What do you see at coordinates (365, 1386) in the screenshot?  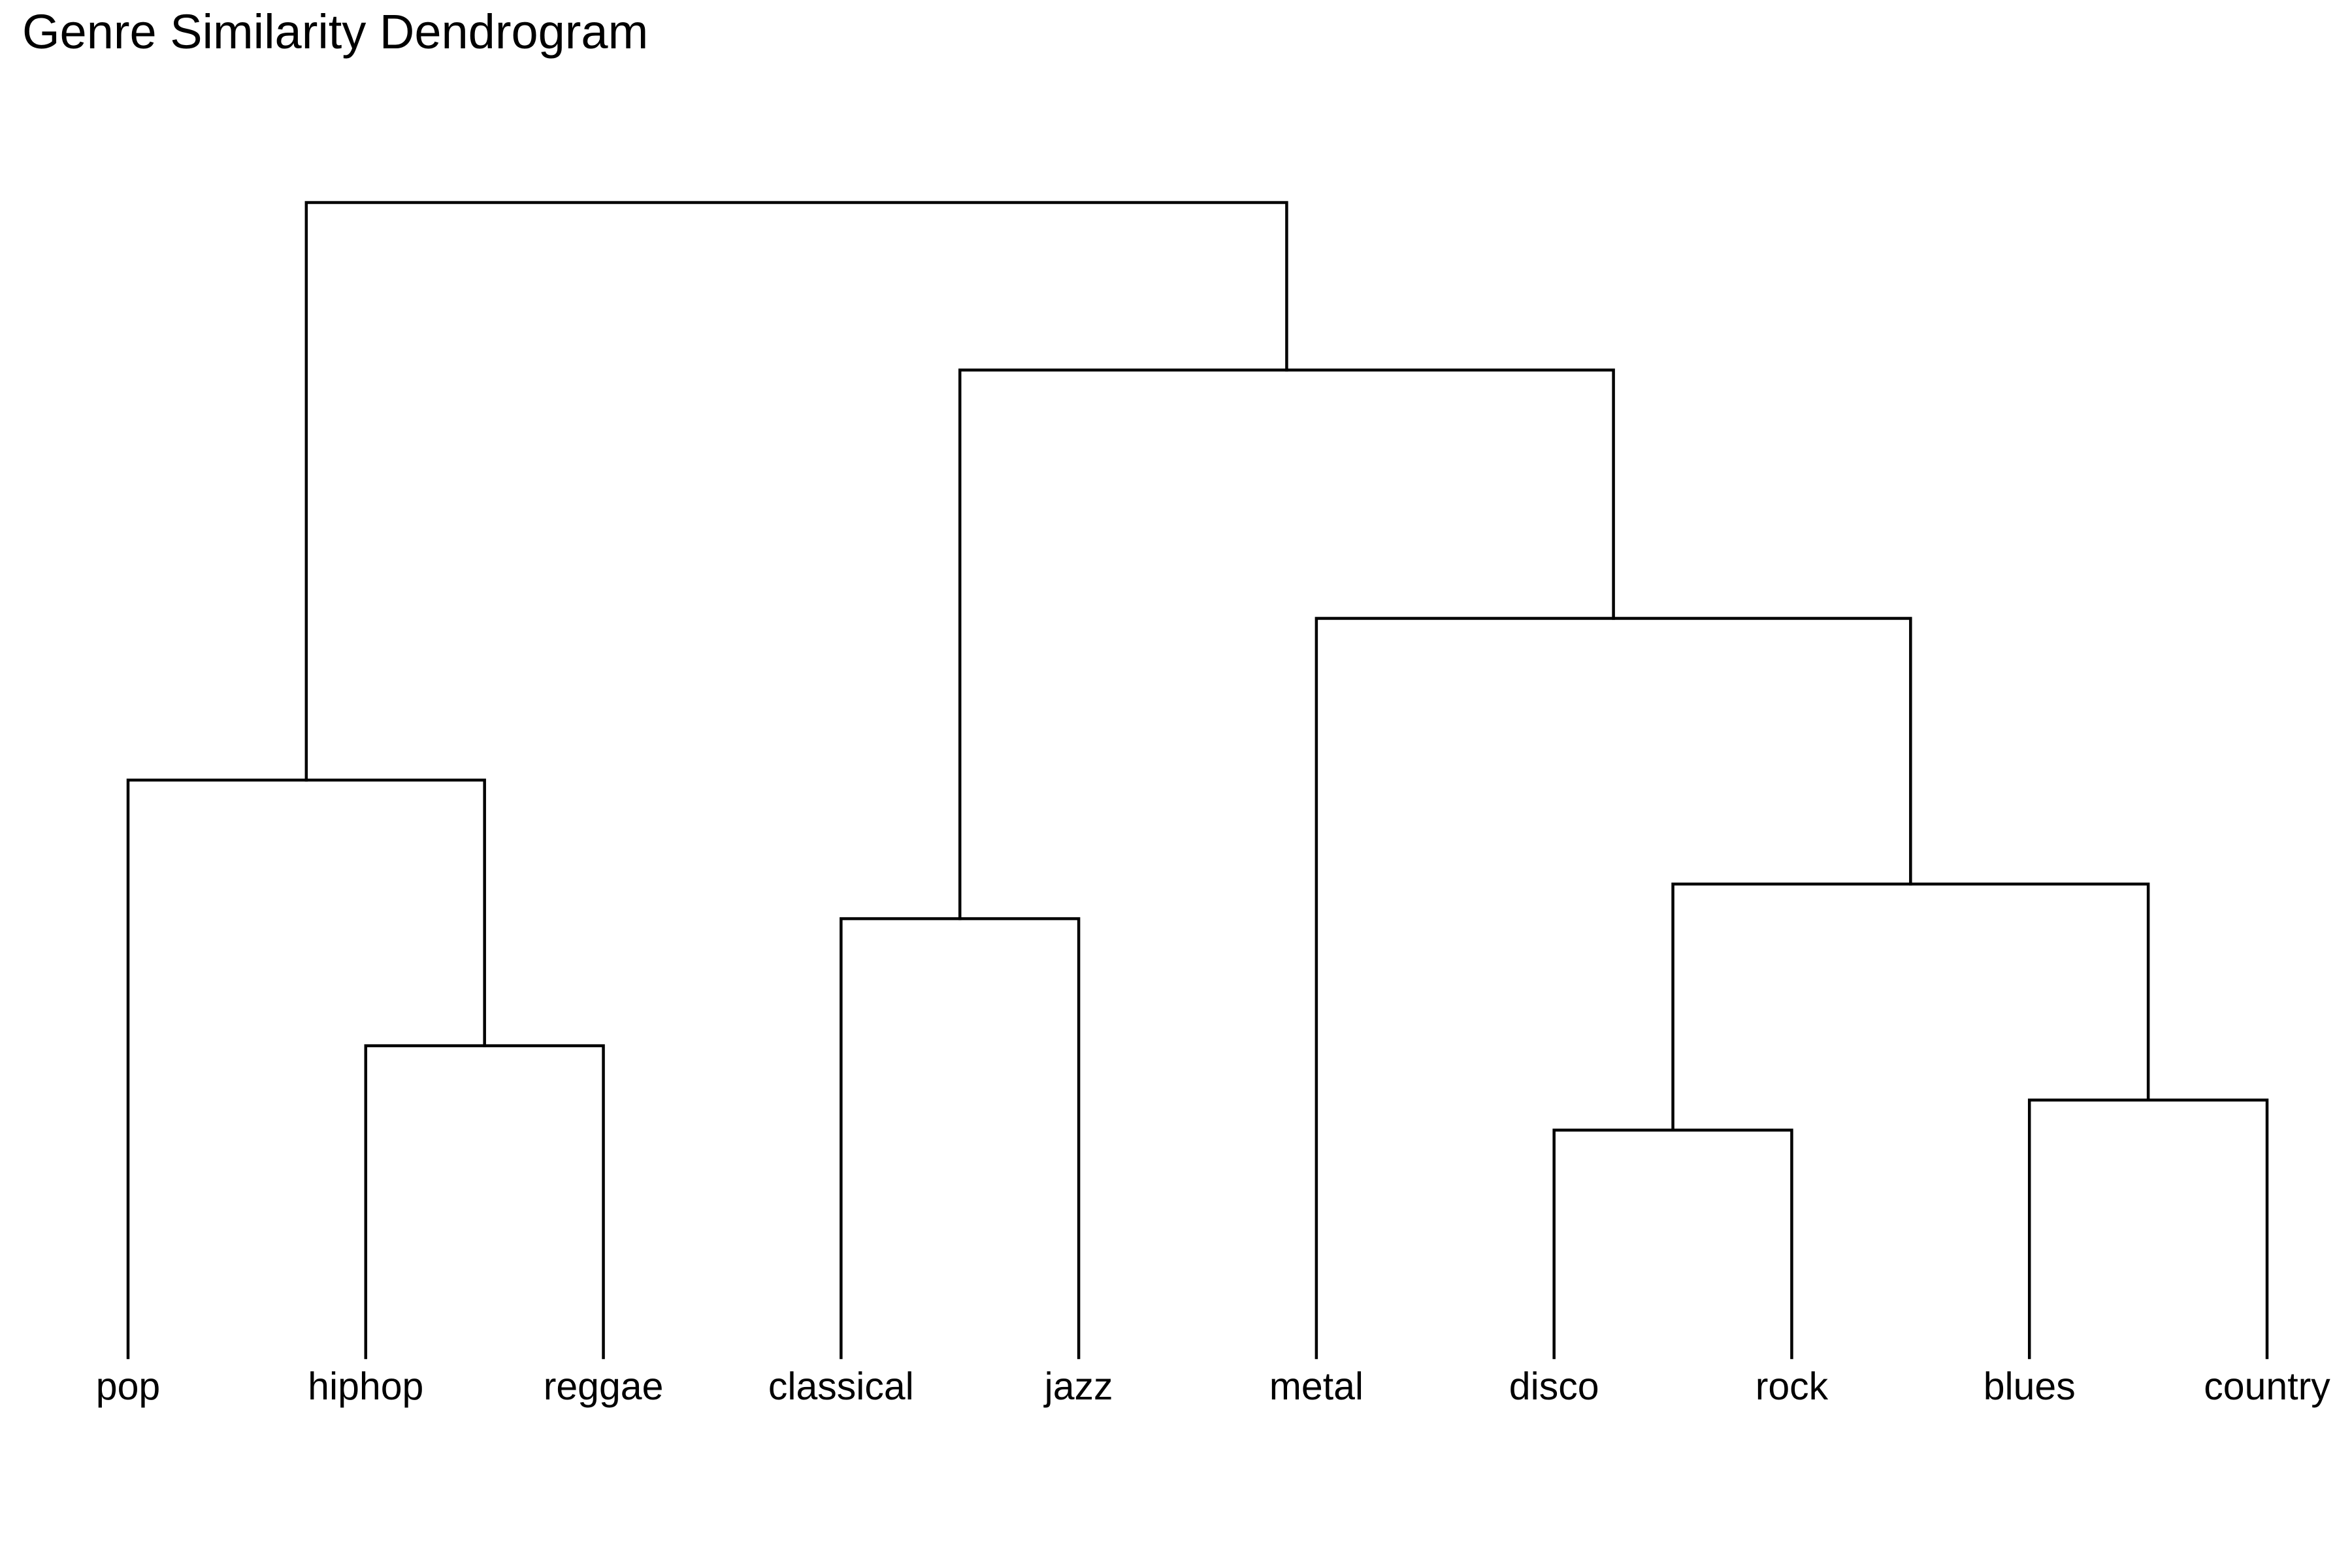 I see `leaf-label-hiphop: hiphop` at bounding box center [365, 1386].